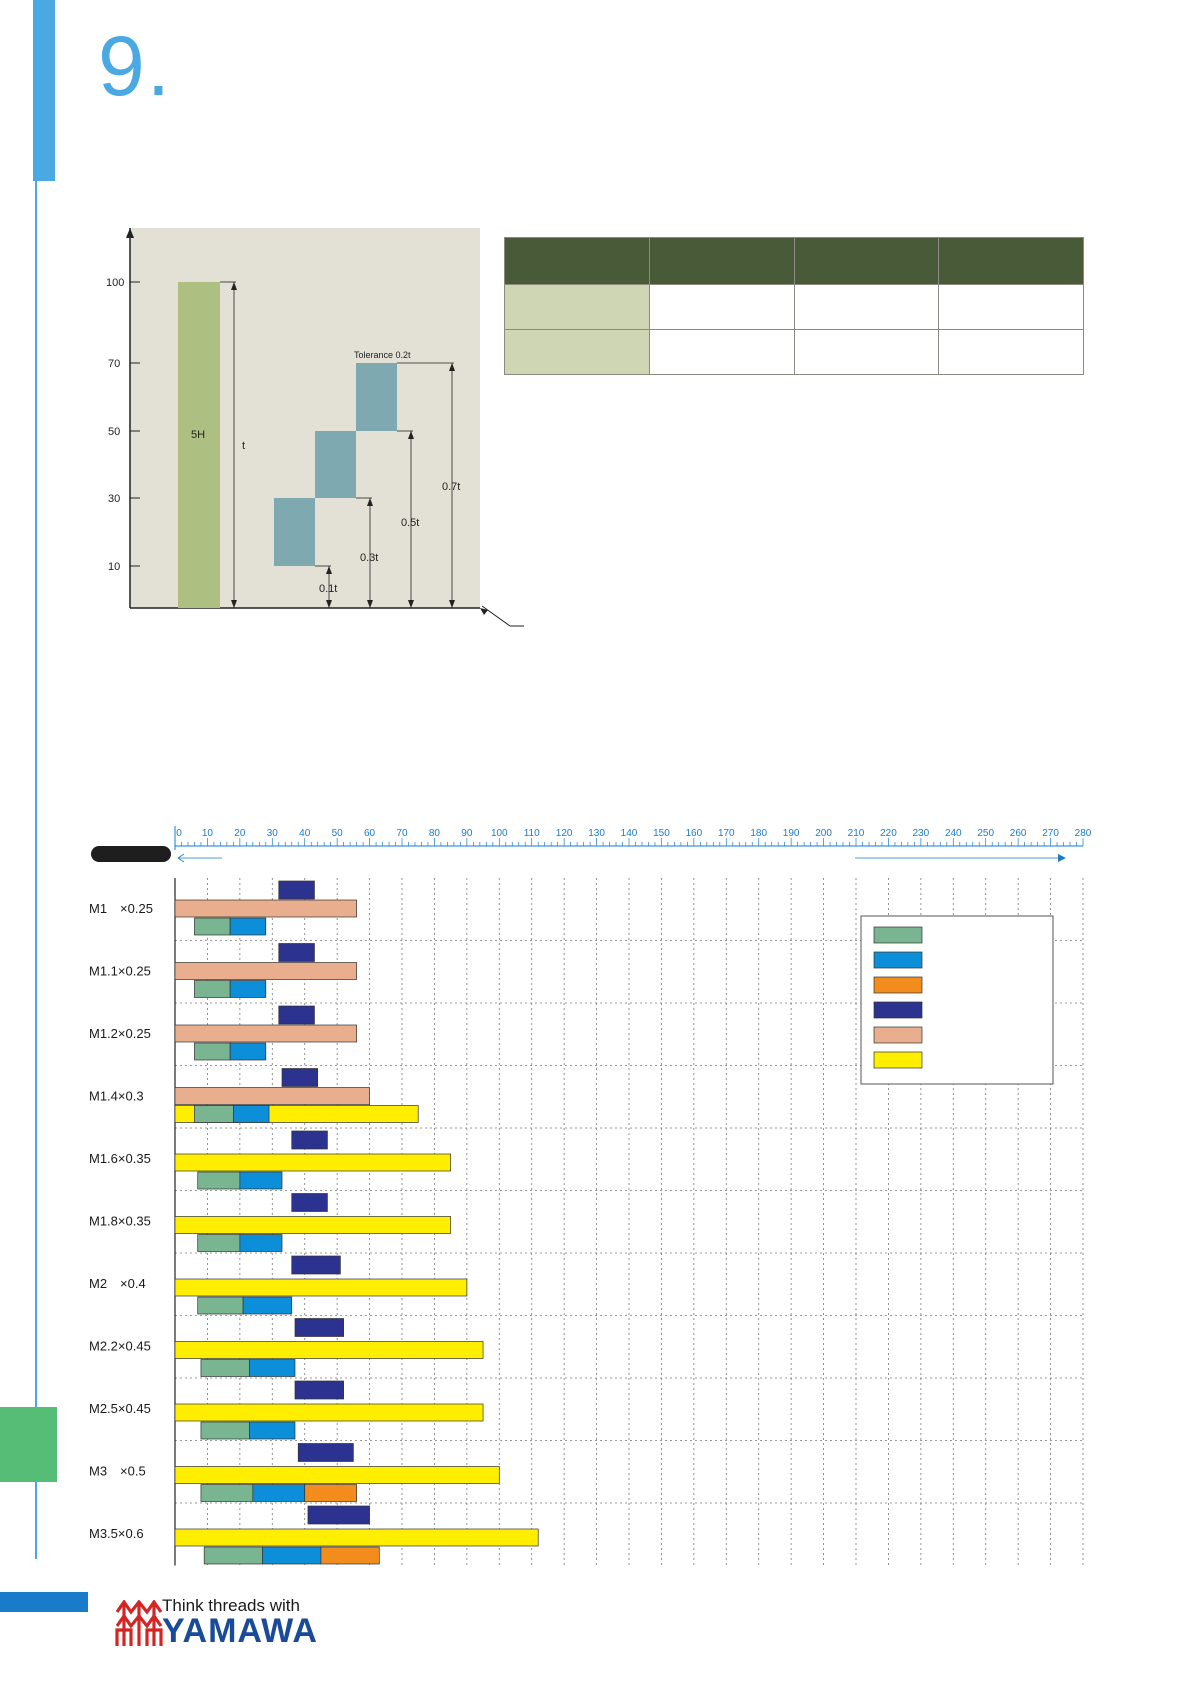 The width and height of the screenshot is (1179, 1684). I want to click on spec-table, so click(794, 306).